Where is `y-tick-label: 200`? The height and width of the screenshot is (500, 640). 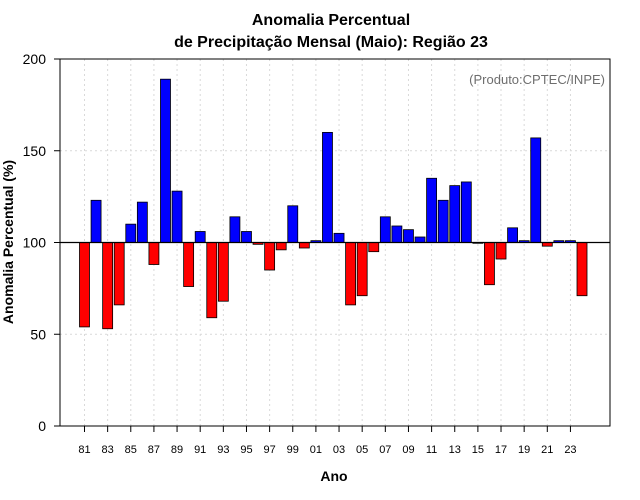
y-tick-label: 200 is located at coordinates (35, 59).